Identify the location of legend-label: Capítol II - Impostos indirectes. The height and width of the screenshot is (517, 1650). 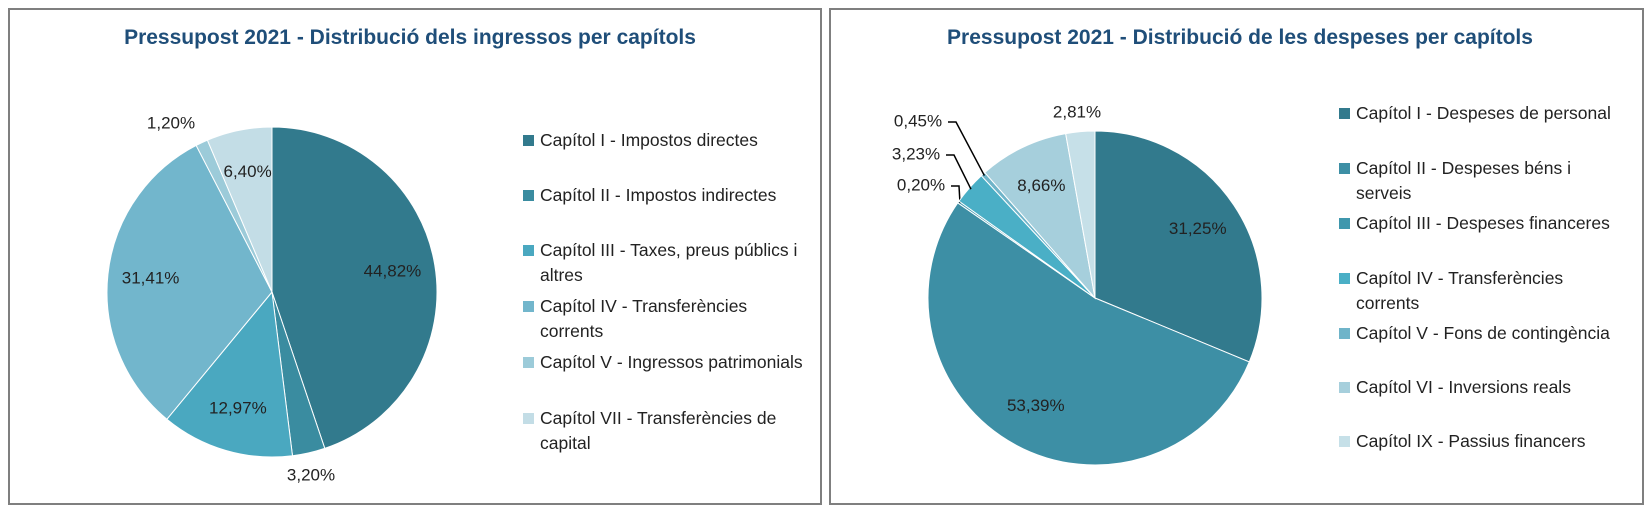
(658, 195).